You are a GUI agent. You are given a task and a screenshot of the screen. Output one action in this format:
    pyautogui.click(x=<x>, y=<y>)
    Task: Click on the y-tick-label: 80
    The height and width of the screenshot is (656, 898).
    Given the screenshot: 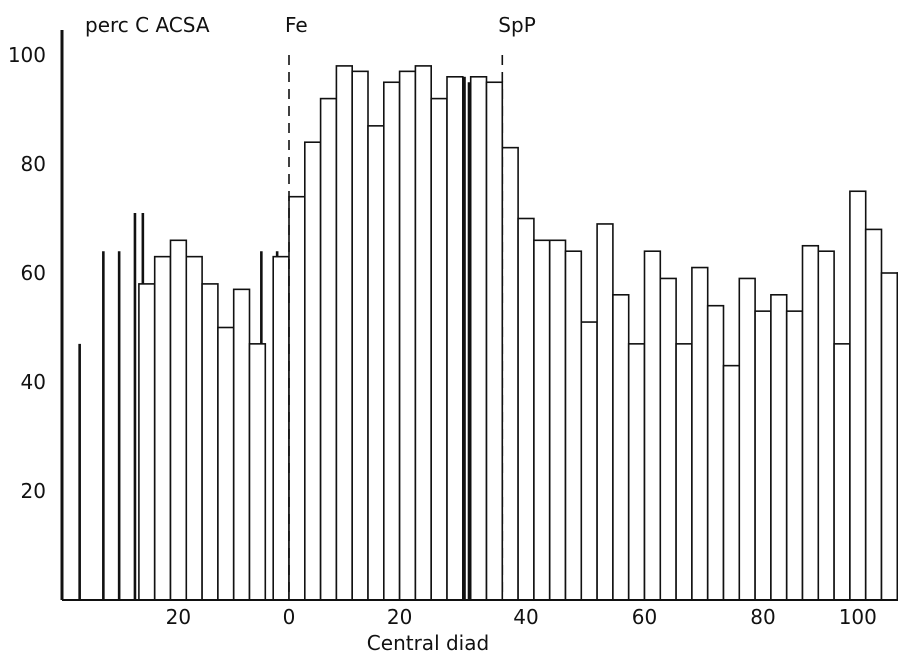 What is the action you would take?
    pyautogui.click(x=33, y=164)
    